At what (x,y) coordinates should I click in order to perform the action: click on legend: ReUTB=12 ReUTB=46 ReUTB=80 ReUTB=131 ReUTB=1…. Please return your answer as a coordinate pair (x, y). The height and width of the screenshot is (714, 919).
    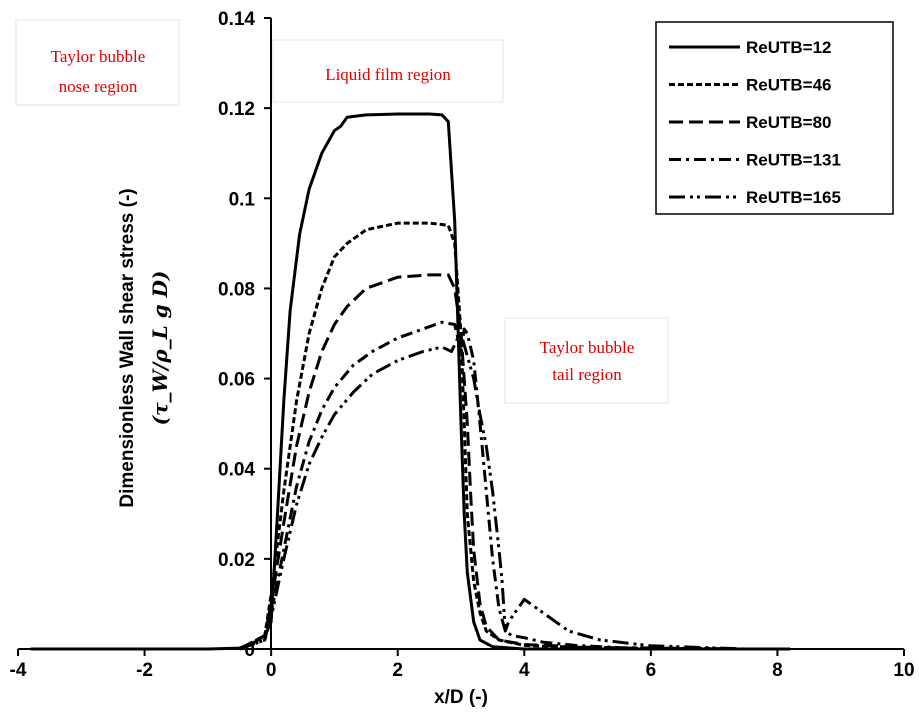
    Looking at the image, I should click on (774, 118).